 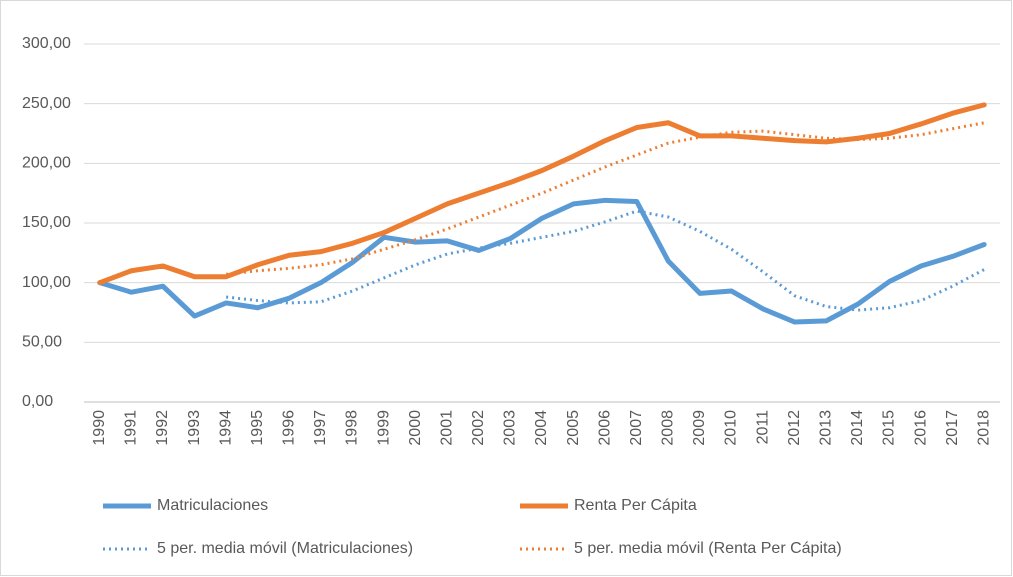 What do you see at coordinates (320, 428) in the screenshot?
I see `x-tick-label: 1997` at bounding box center [320, 428].